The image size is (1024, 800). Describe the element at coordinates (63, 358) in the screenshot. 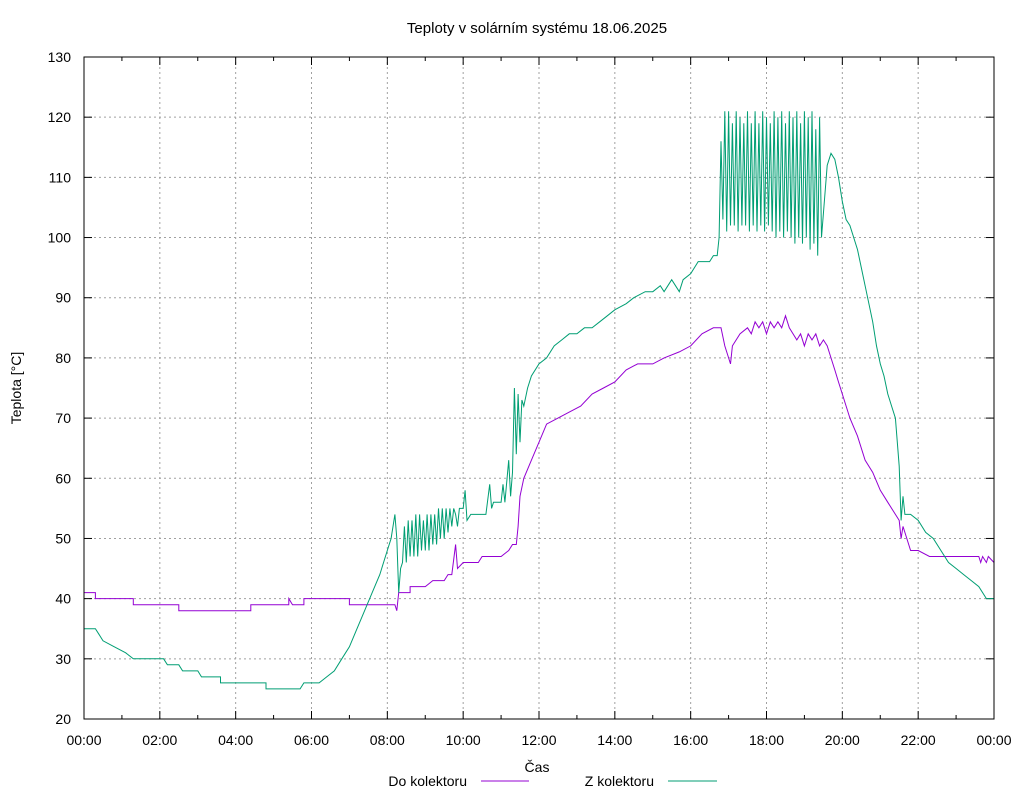

I see `y-tick-label: 80` at that location.